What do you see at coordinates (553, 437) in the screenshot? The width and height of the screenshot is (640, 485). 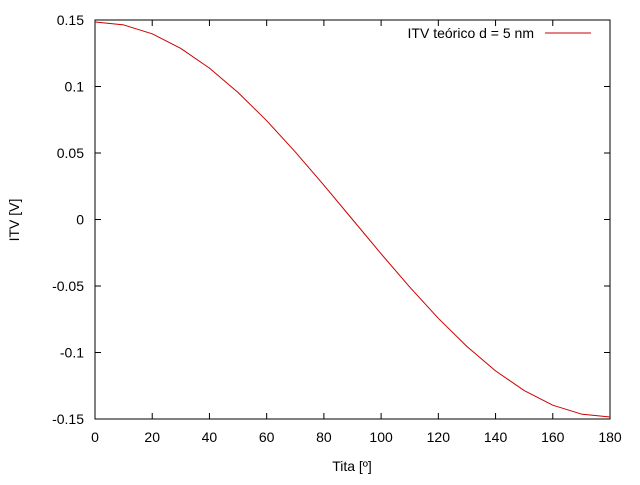 I see `x-tick-label: 160` at bounding box center [553, 437].